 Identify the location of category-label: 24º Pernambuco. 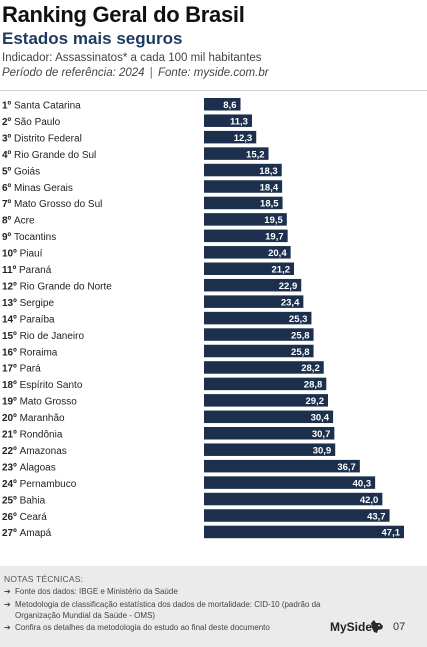
(39, 484).